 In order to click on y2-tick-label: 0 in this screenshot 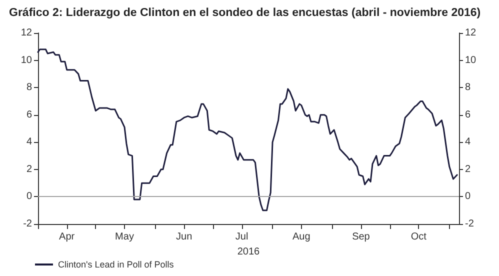, I will do `click(468, 196)`.